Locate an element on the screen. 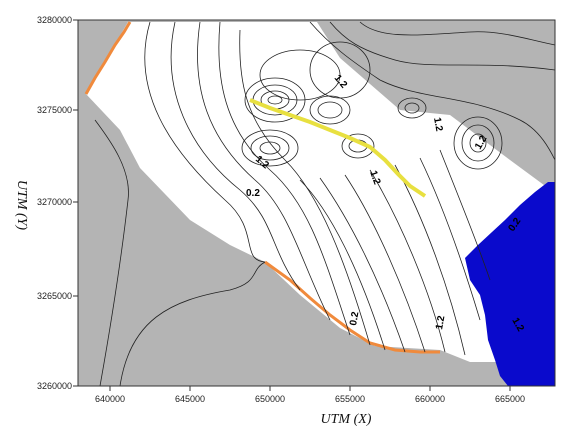 The width and height of the screenshot is (562, 428). y-tick-label: 3265000 is located at coordinates (54, 296).